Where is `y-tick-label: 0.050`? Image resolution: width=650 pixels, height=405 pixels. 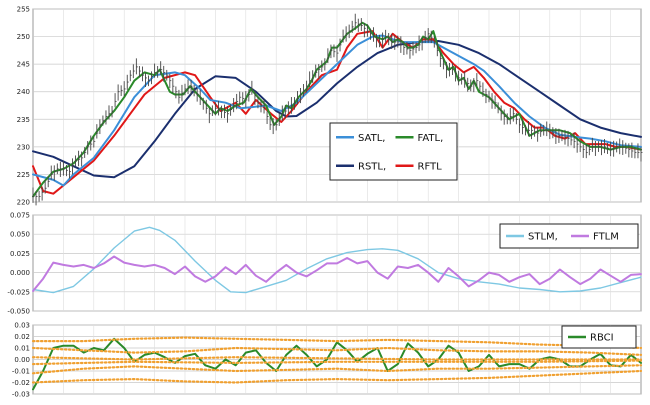
y-tick-label: 0.050 is located at coordinates (20, 235).